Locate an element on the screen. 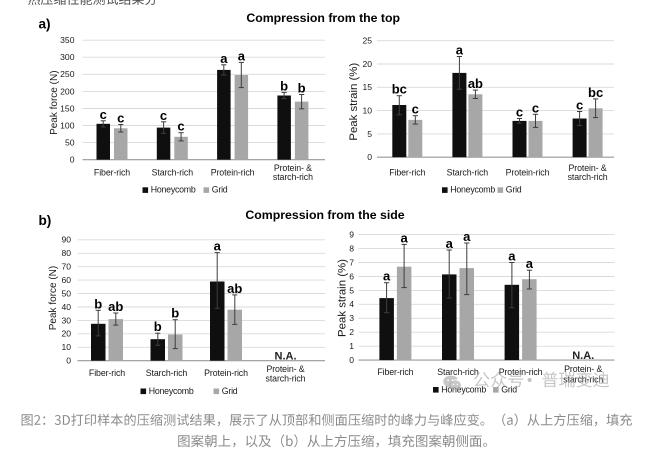 Image resolution: width=650 pixels, height=460 pixels. svg-text: 8 is located at coordinates (351, 248).